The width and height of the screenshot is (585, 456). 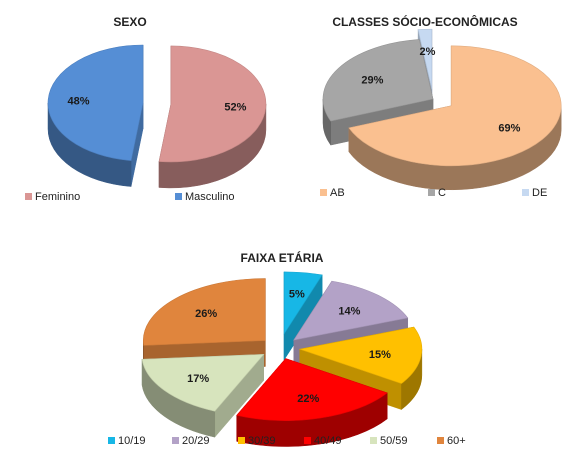 What do you see at coordinates (337, 193) in the screenshot?
I see `legend-label-ab: AB` at bounding box center [337, 193].